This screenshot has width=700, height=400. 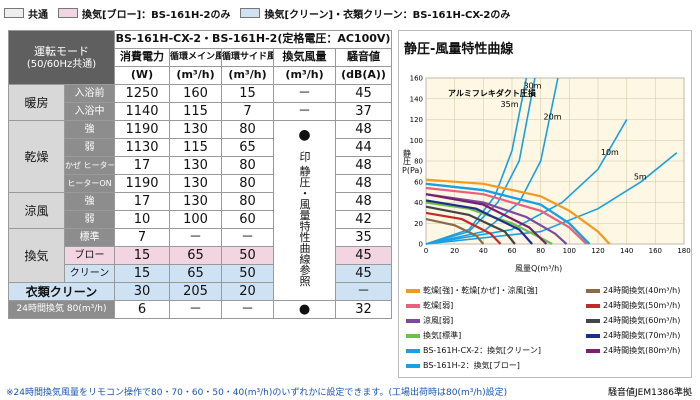 What do you see at coordinates (364, 219) in the screenshot?
I see `cell-noise: 42` at bounding box center [364, 219].